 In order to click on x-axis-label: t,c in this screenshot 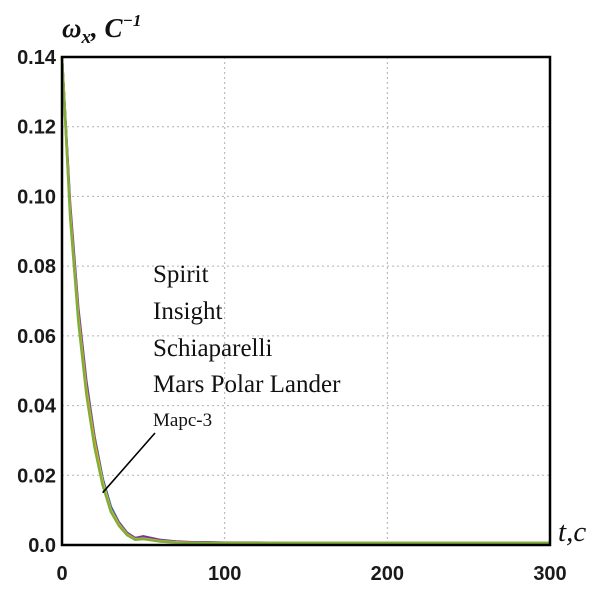, I will do `click(572, 532)`.